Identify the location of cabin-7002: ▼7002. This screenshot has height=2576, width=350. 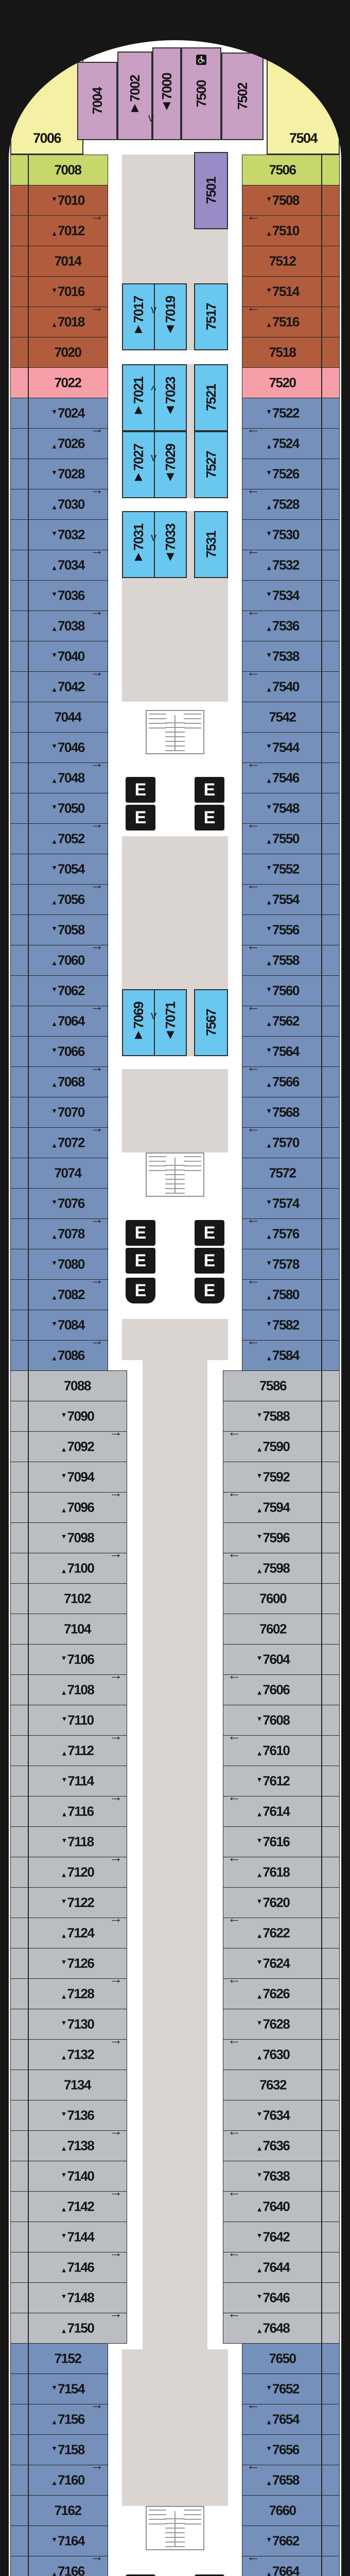
(134, 96).